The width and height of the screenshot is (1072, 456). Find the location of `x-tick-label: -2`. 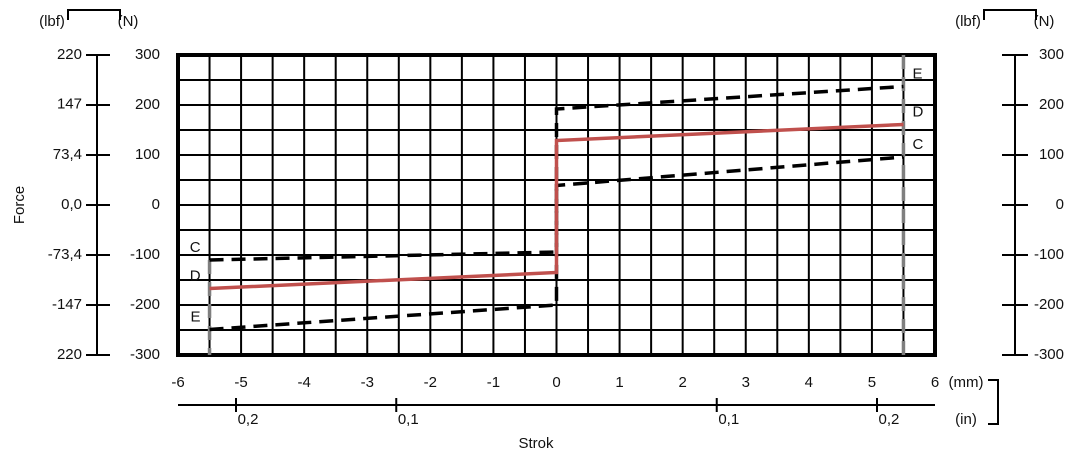

x-tick-label: -2 is located at coordinates (430, 382).